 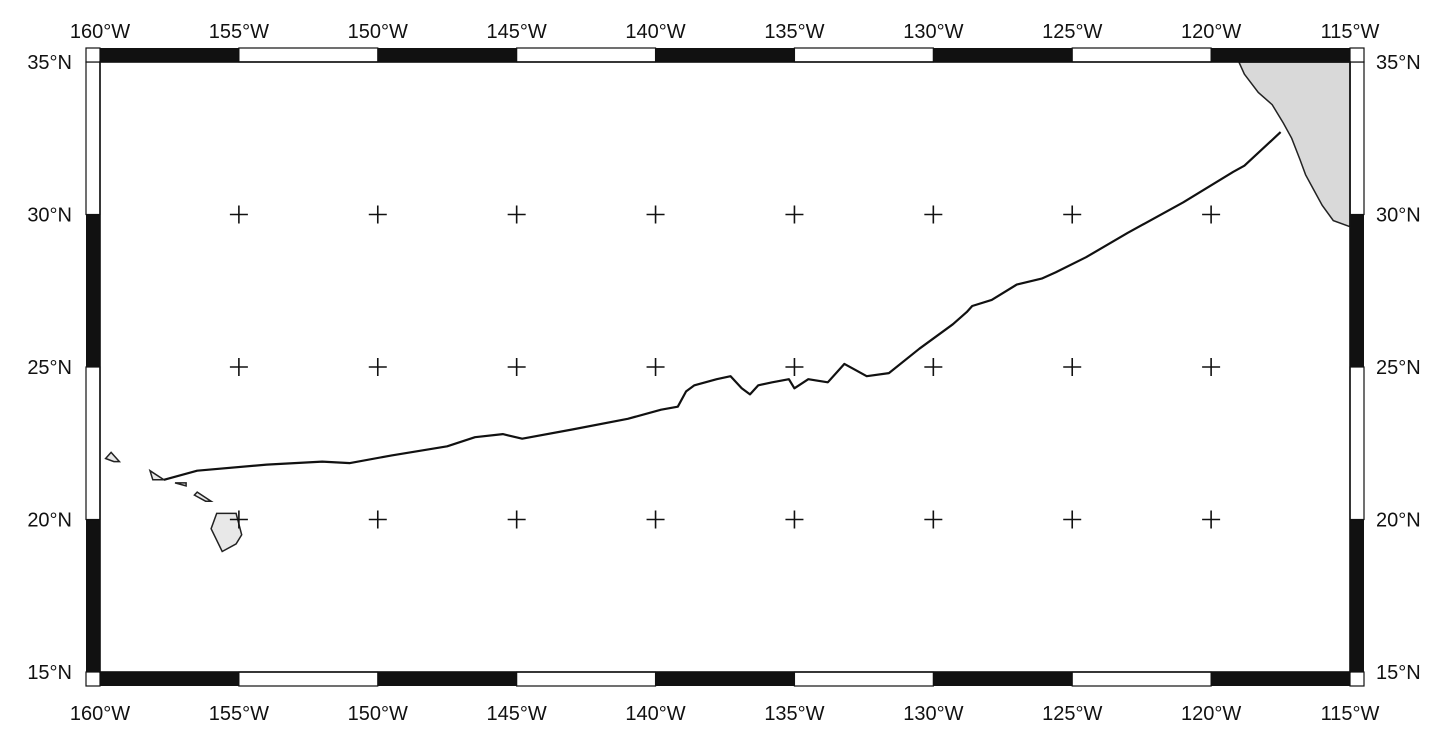 What do you see at coordinates (49, 216) in the screenshot?
I see `lat-label-left: 30°N` at bounding box center [49, 216].